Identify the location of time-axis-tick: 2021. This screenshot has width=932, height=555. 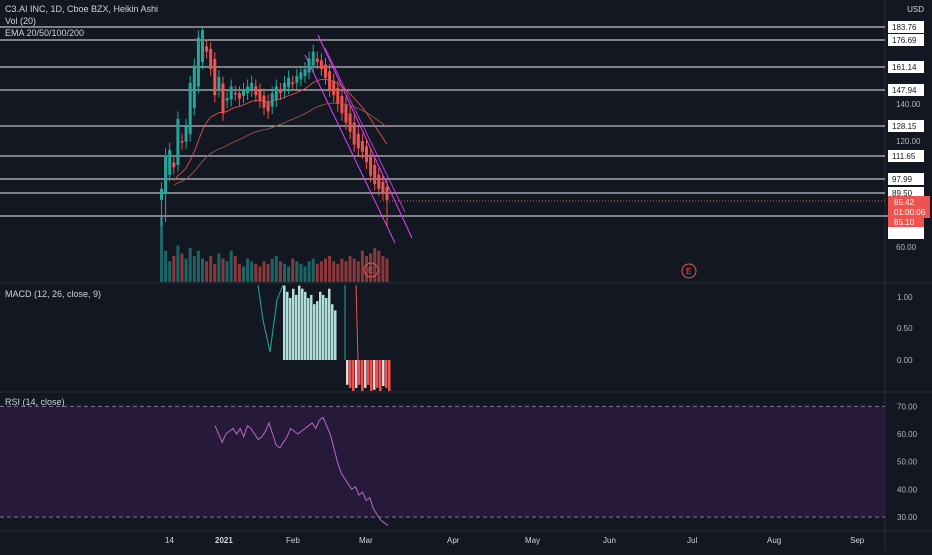
(224, 540).